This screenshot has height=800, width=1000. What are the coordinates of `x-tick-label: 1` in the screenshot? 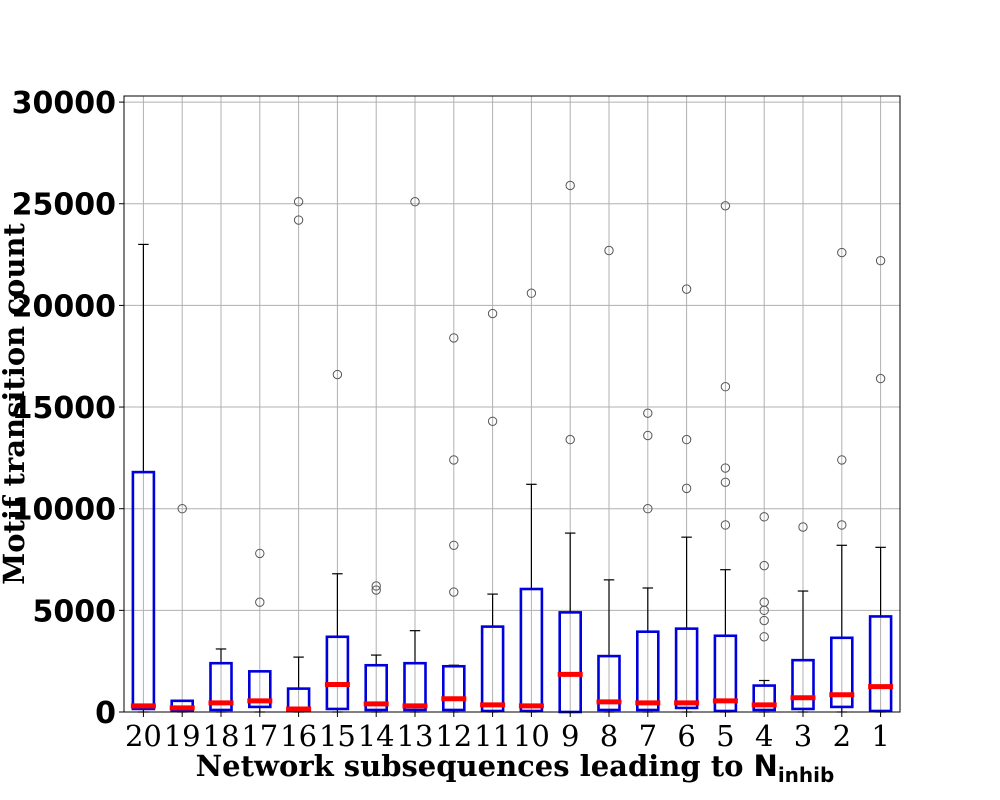 It's located at (880, 736).